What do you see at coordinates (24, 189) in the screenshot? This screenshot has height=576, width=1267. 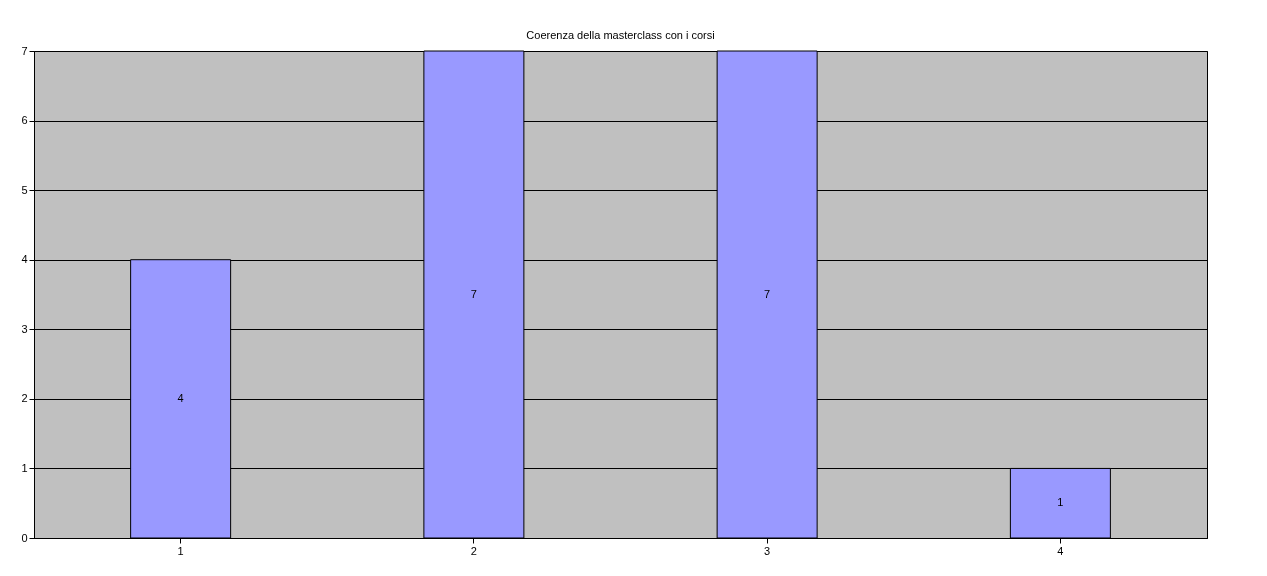 I see `y-tick-label: 5` at bounding box center [24, 189].